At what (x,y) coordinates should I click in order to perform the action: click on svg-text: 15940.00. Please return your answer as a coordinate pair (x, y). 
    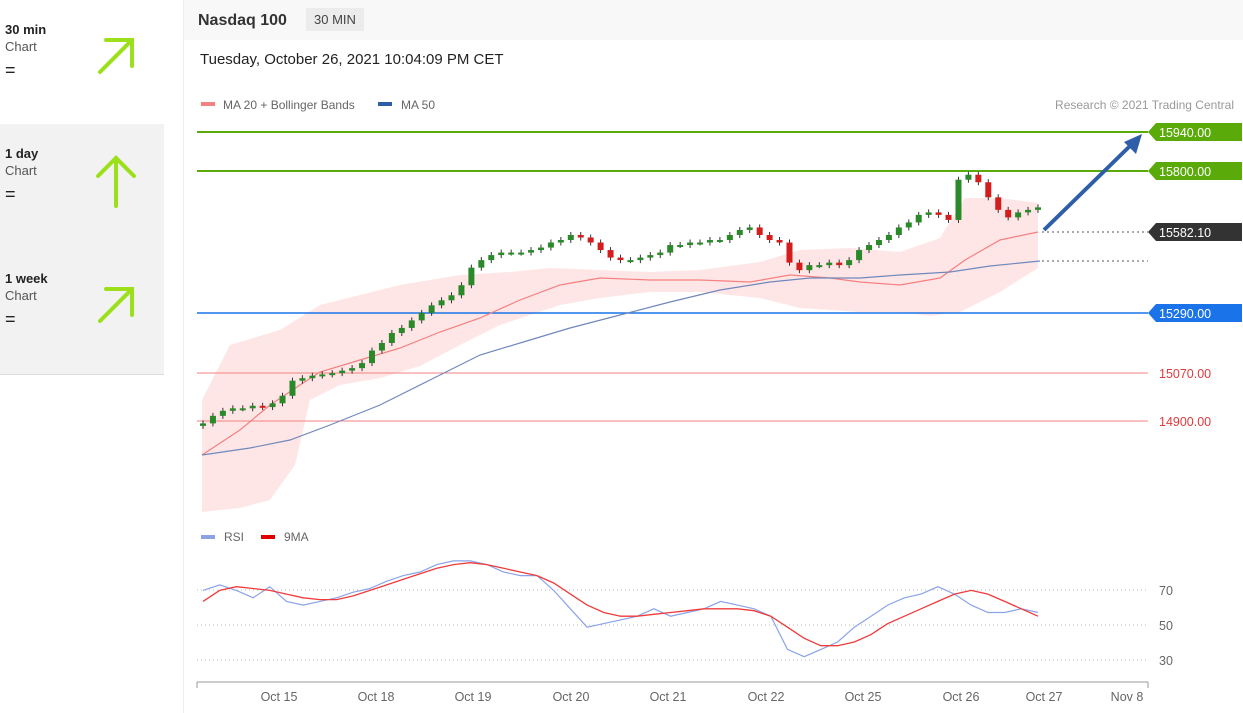
    Looking at the image, I should click on (1185, 133).